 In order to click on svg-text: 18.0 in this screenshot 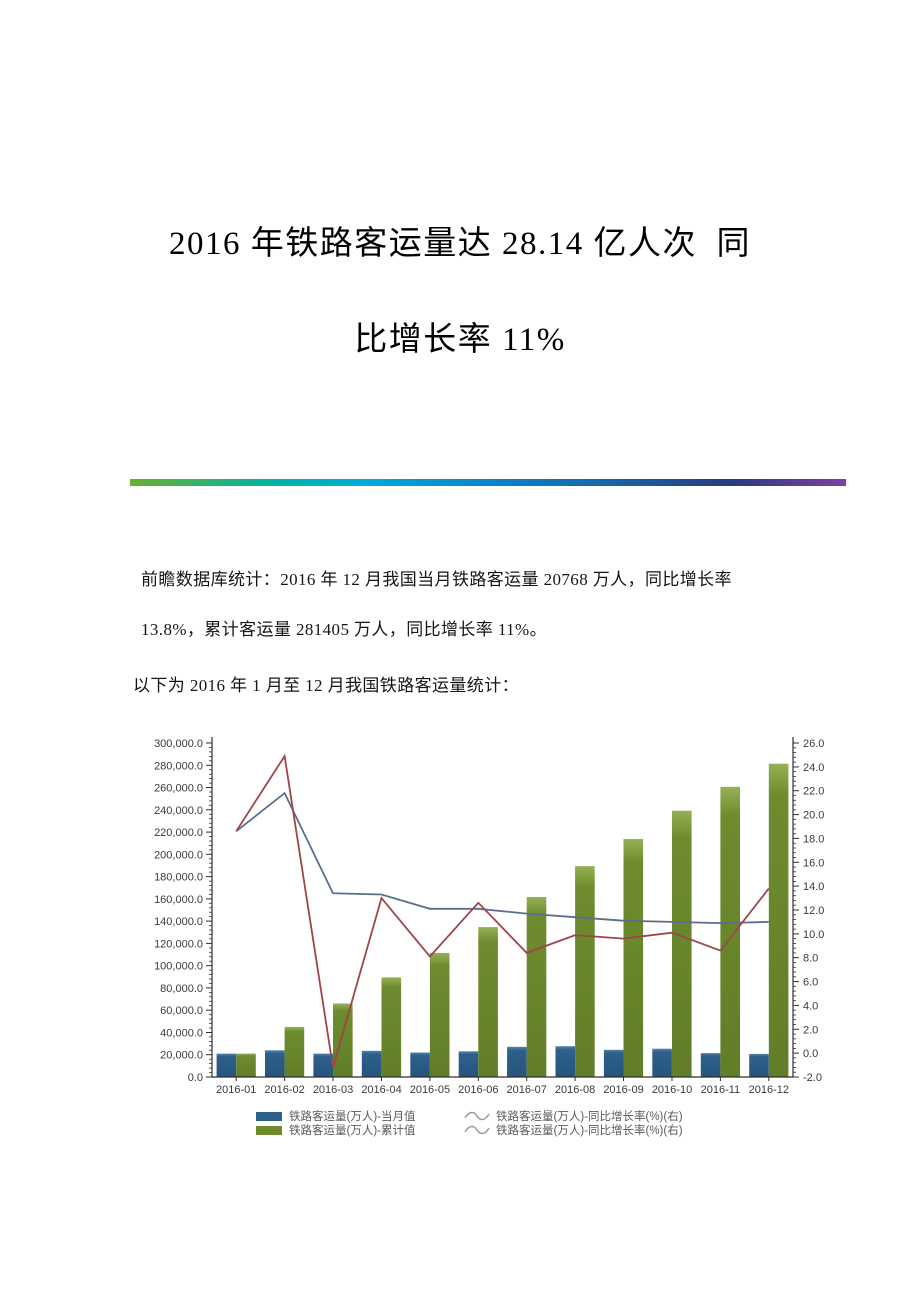, I will do `click(813, 839)`.